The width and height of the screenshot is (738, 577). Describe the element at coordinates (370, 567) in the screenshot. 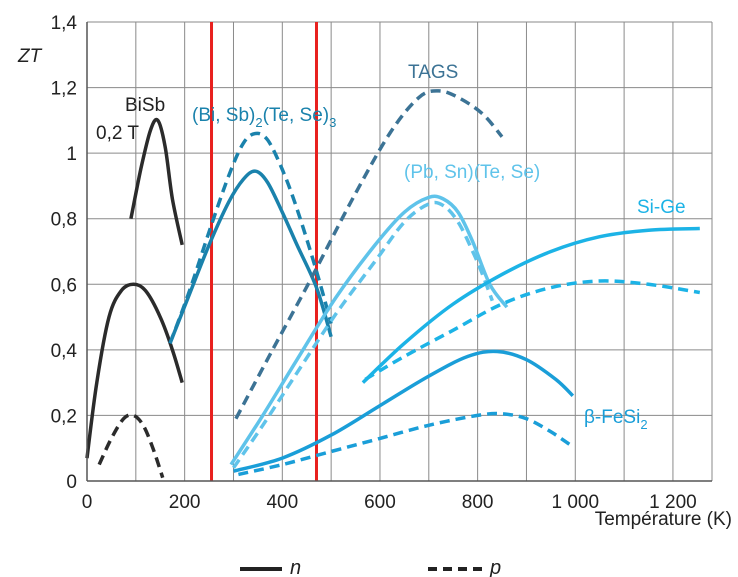

I see `legend: n p` at that location.